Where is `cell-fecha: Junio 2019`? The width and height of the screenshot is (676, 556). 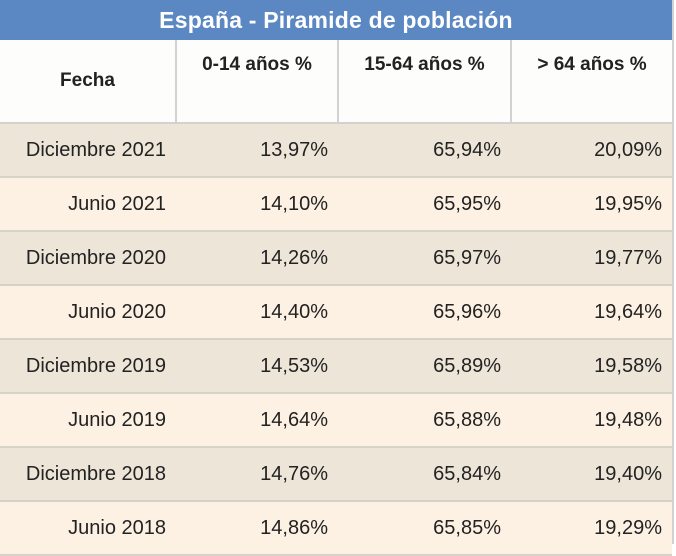
cell-fecha: Junio 2019 is located at coordinates (88, 420).